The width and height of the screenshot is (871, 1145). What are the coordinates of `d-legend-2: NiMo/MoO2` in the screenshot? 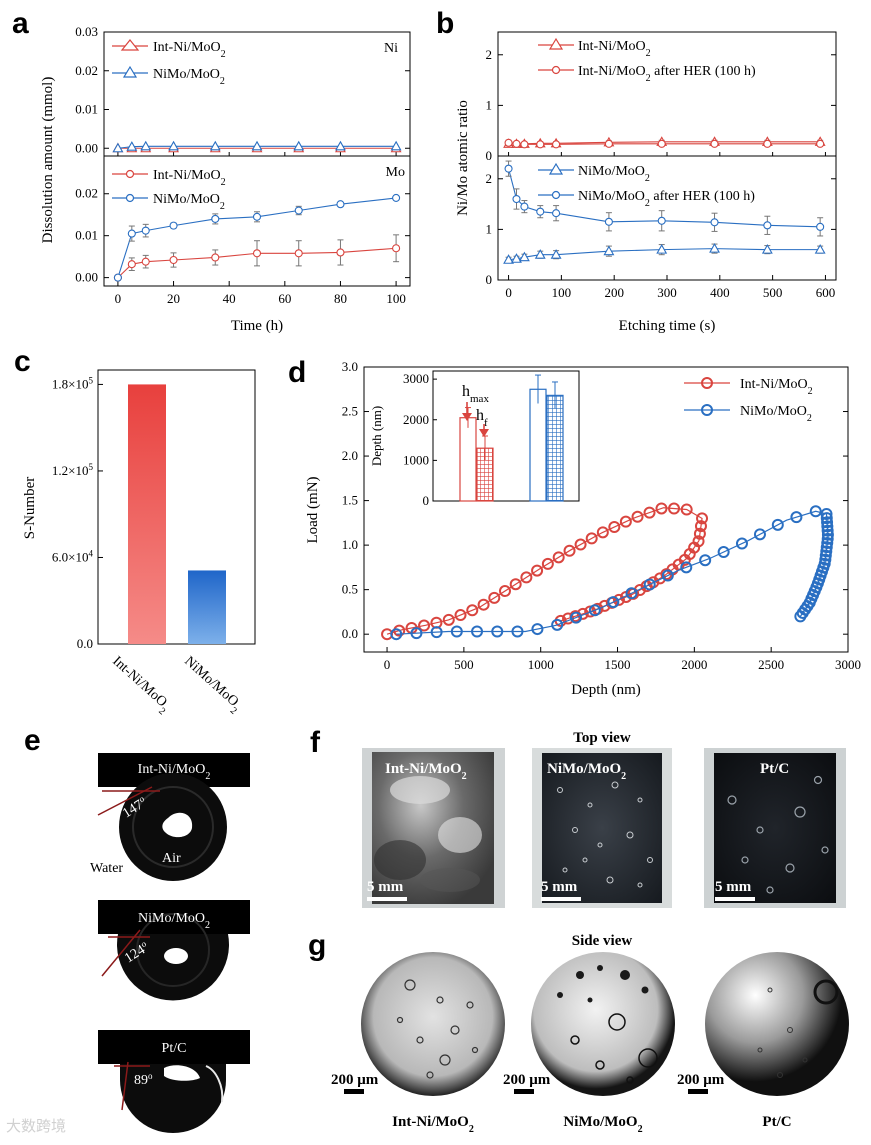 It's located at (776, 414).